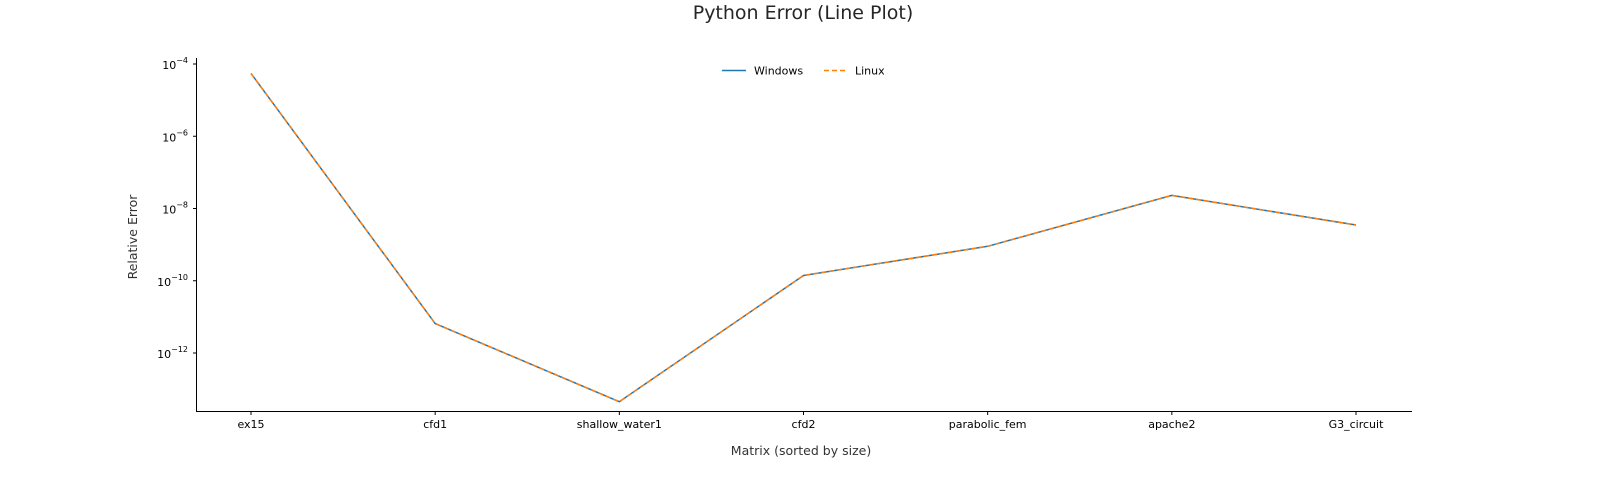  What do you see at coordinates (435, 424) in the screenshot?
I see `x-tick-label: cfd1` at bounding box center [435, 424].